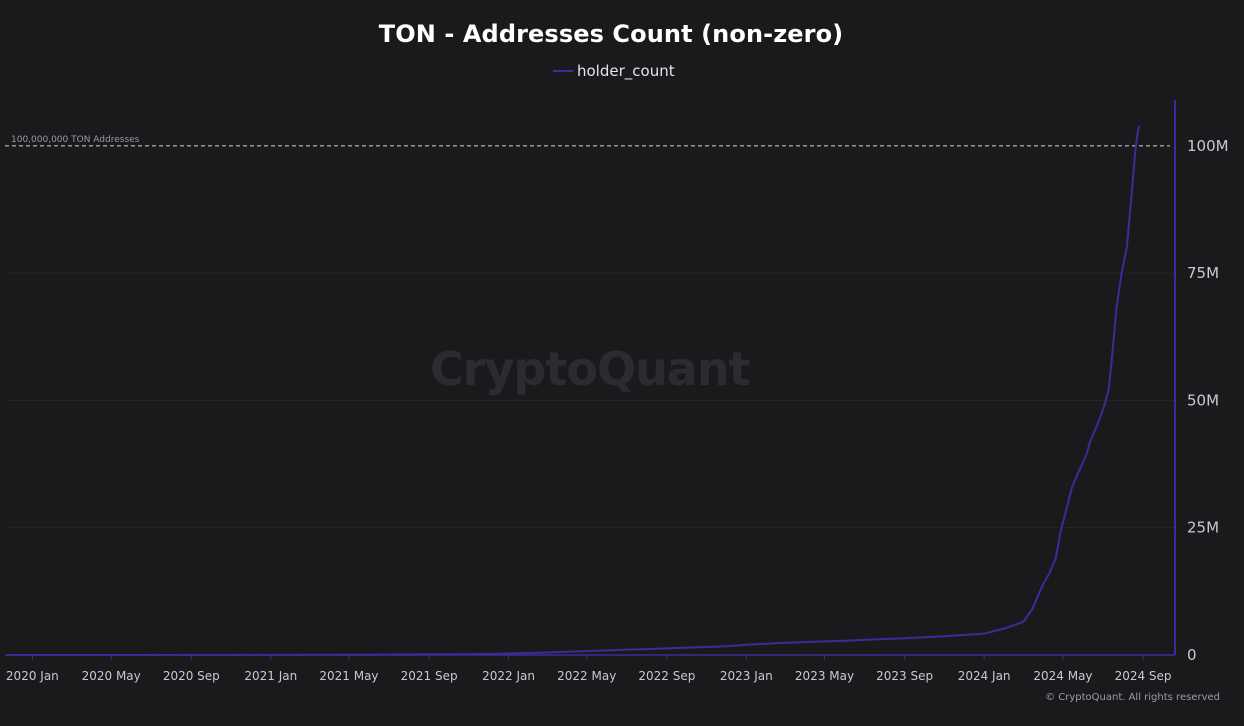  What do you see at coordinates (1132, 697) in the screenshot?
I see `copyright-notice: © CryptoQuant. All rights reserved` at bounding box center [1132, 697].